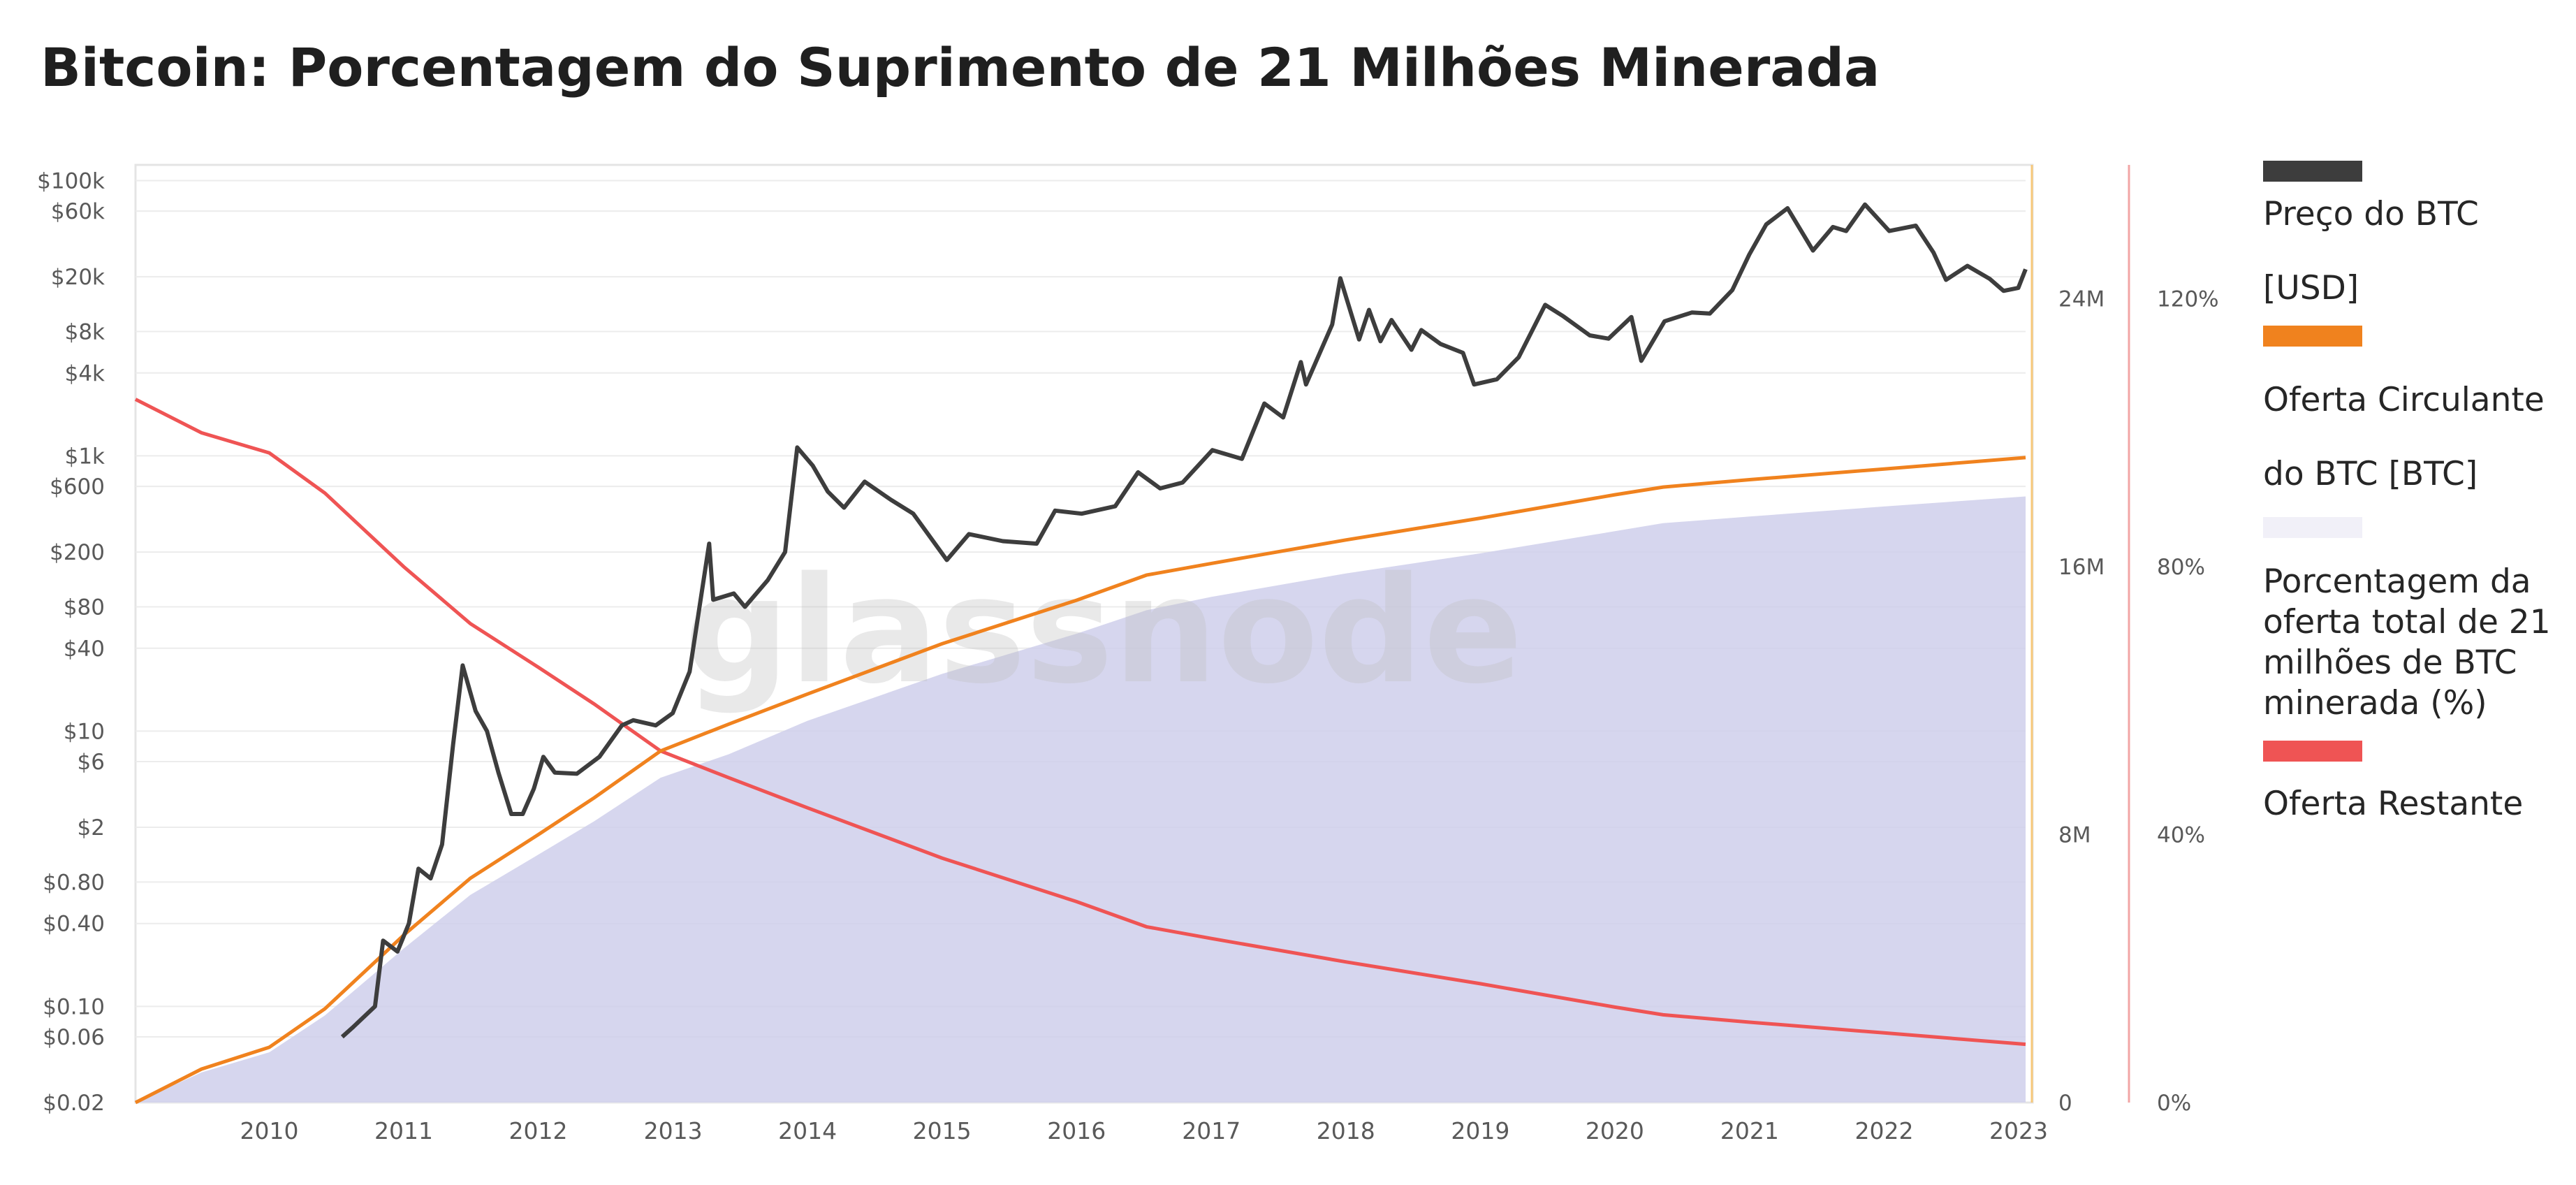 This screenshot has width=2576, height=1185. What do you see at coordinates (2312, 752) in the screenshot?
I see `legend-remaining-swatch` at bounding box center [2312, 752].